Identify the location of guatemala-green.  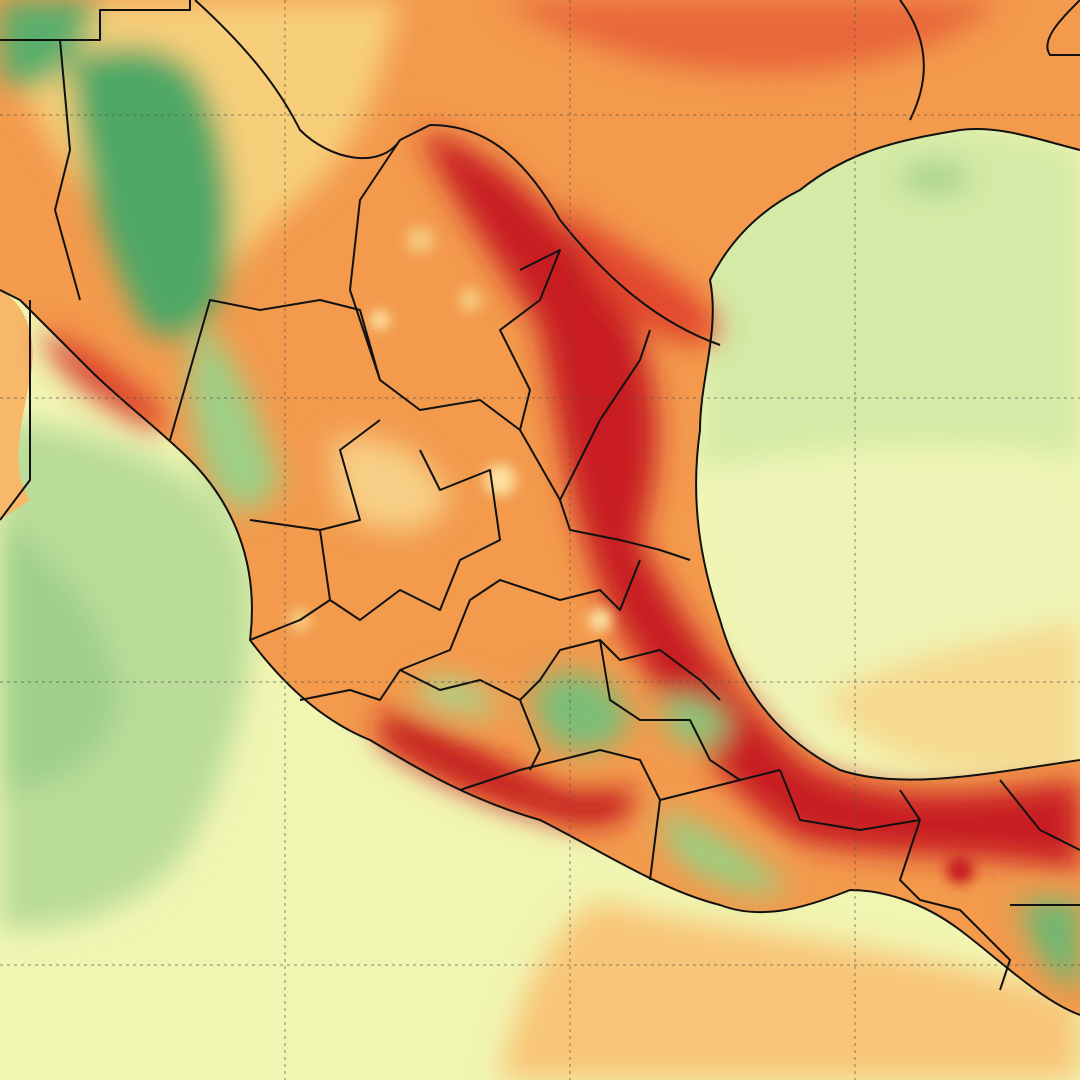
(1050, 945).